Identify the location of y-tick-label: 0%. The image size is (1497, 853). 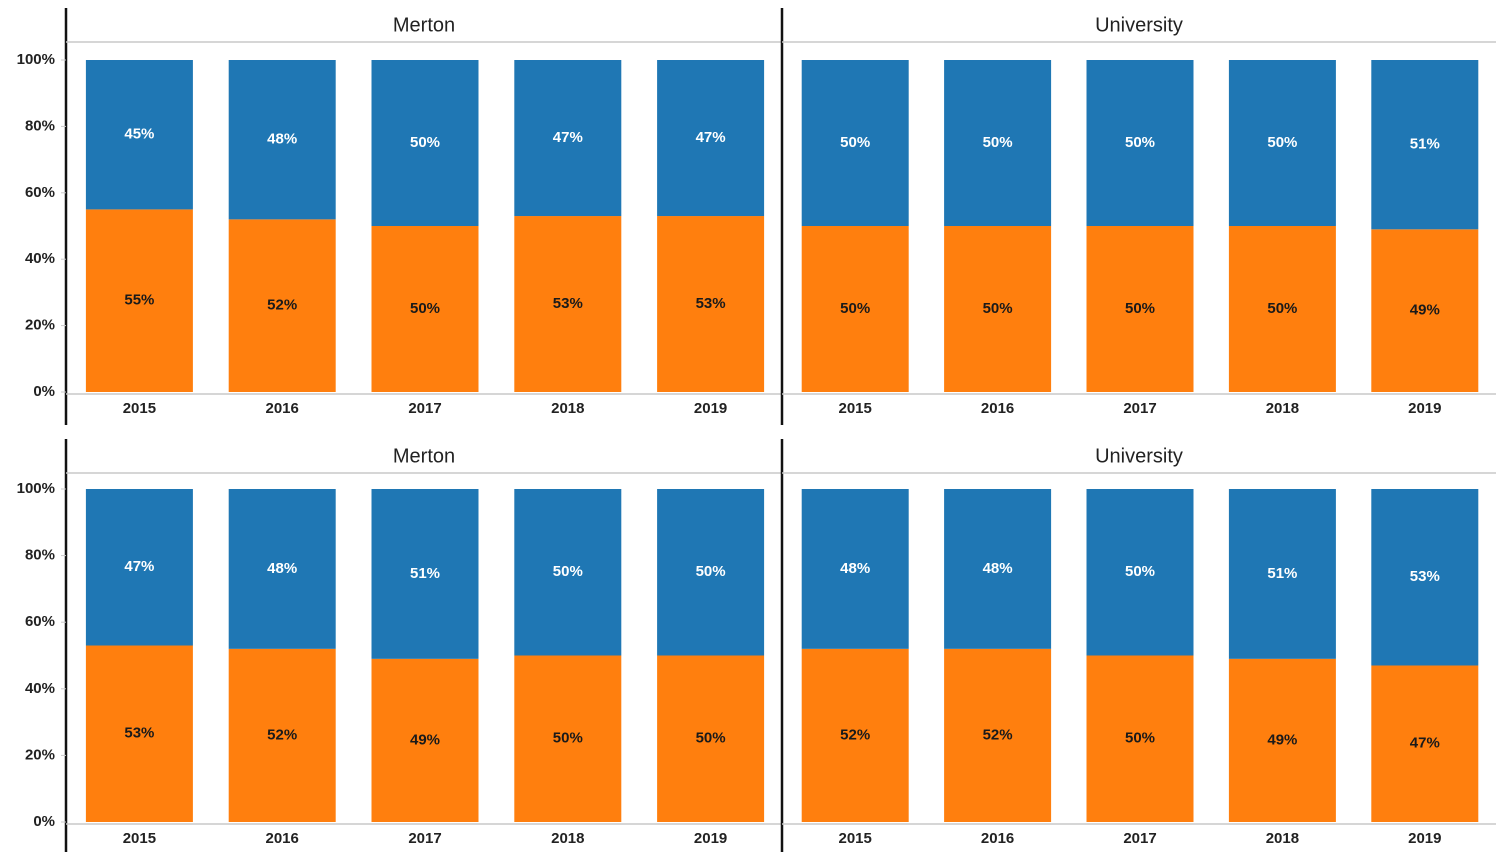
(44, 391).